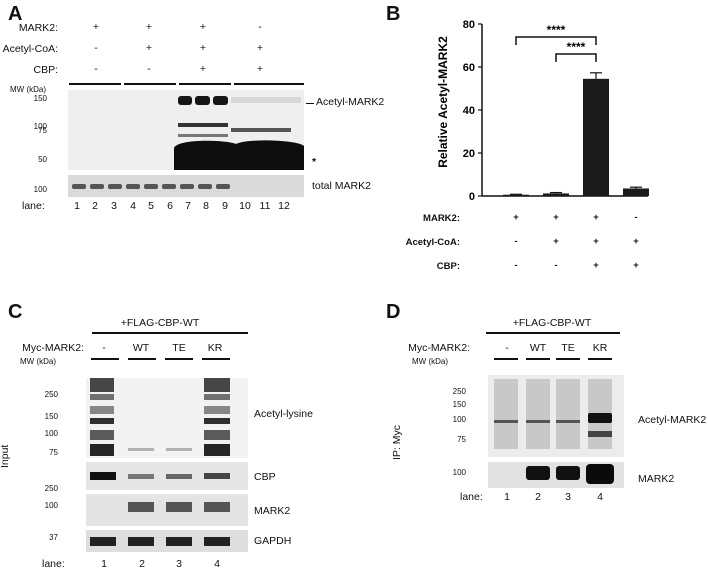 This screenshot has height=572, width=708. Describe the element at coordinates (170, 333) in the screenshot. I see `header-line` at that location.